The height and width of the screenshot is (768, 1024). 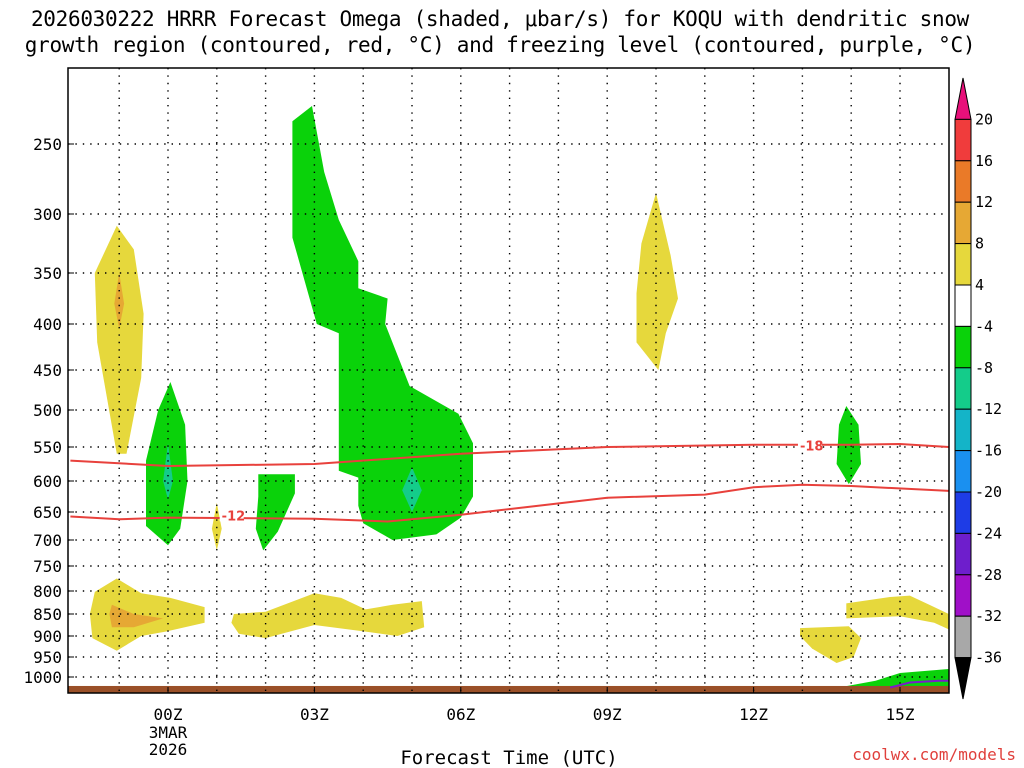 What do you see at coordinates (988, 575) in the screenshot?
I see `colorbar-tick-label--28: -28` at bounding box center [988, 575].